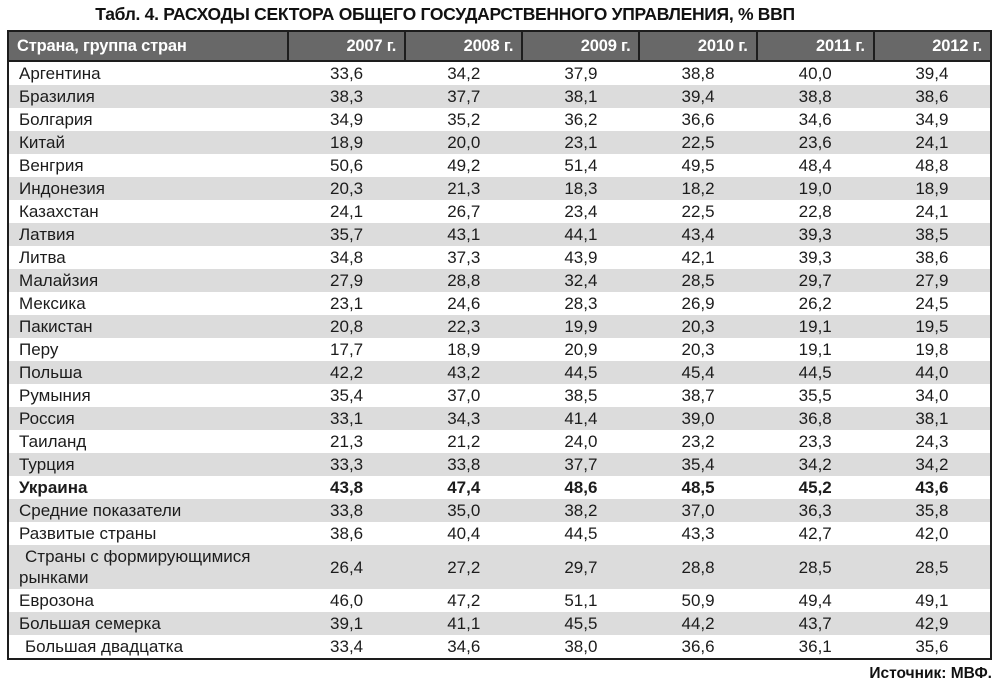 This screenshot has height=686, width=1000. What do you see at coordinates (815, 234) in the screenshot?
I see `cell-value: 39,3` at bounding box center [815, 234].